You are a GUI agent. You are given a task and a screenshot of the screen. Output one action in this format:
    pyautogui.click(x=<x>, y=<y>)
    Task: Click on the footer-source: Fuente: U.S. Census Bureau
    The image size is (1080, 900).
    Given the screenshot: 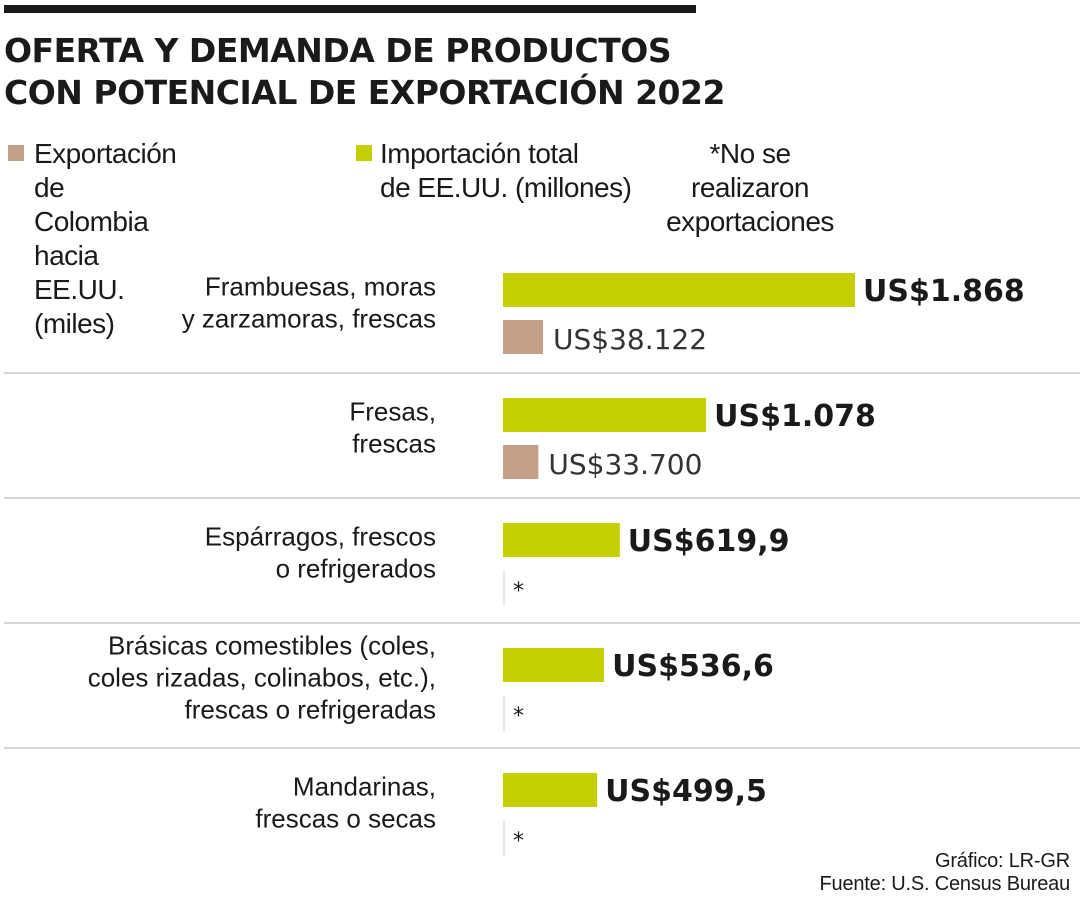 What is the action you would take?
    pyautogui.click(x=945, y=884)
    